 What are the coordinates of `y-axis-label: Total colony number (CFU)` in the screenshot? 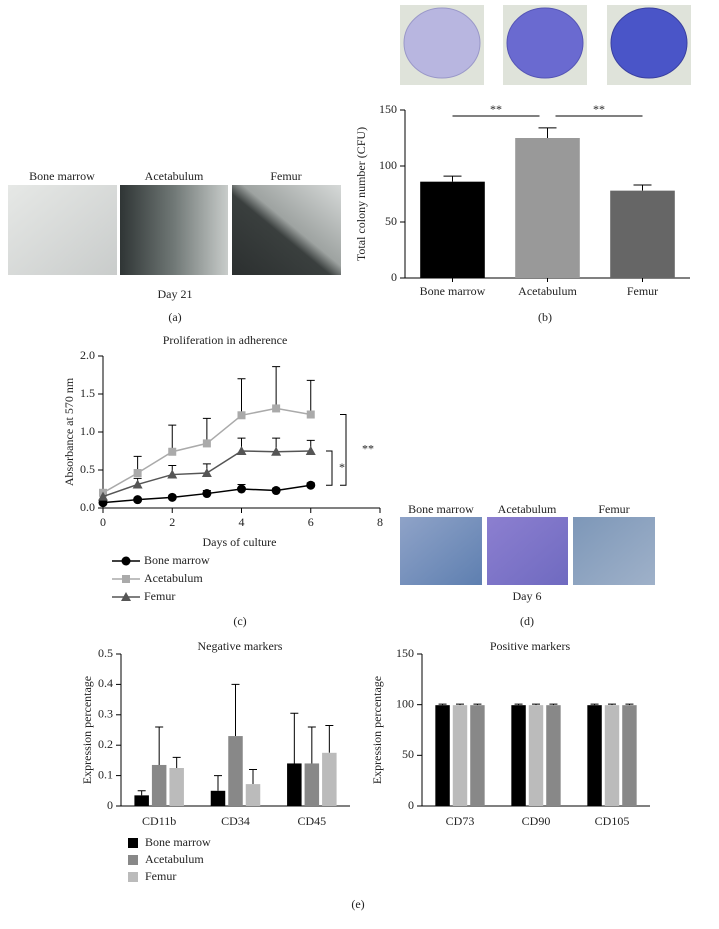 It's located at (361, 194).